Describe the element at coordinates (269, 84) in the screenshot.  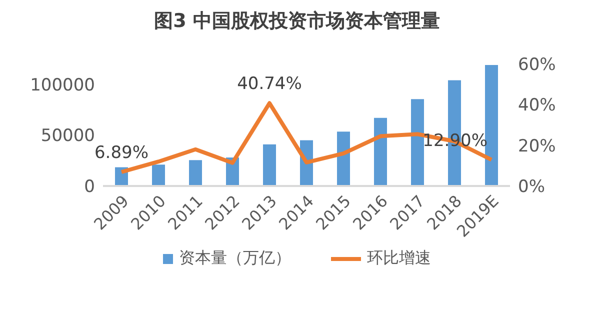
I see `data-label: 40.74%` at that location.